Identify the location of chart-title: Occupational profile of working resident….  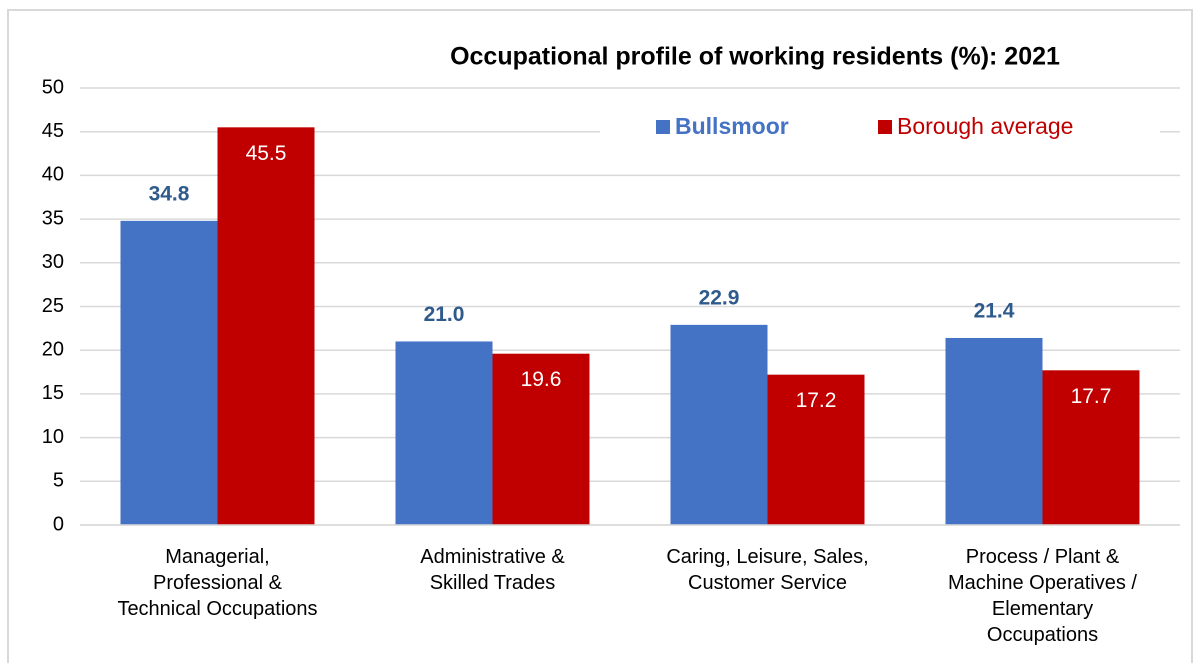
(755, 57).